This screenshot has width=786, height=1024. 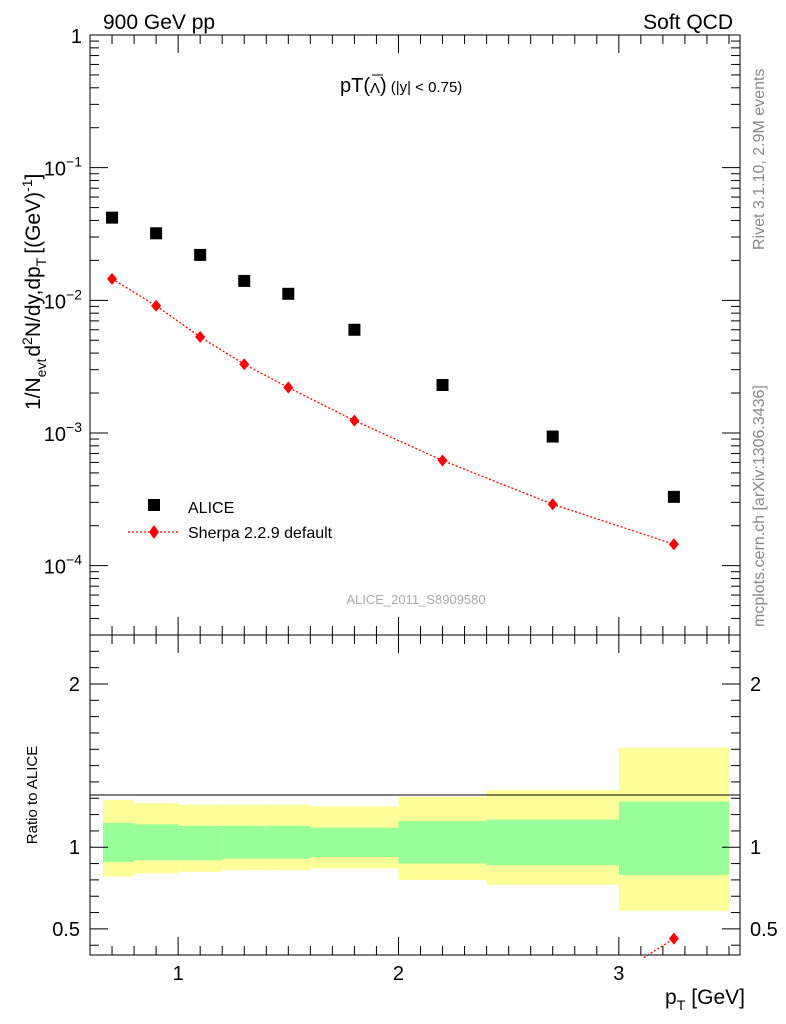 What do you see at coordinates (618, 974) in the screenshot?
I see `x-tick-label: 3` at bounding box center [618, 974].